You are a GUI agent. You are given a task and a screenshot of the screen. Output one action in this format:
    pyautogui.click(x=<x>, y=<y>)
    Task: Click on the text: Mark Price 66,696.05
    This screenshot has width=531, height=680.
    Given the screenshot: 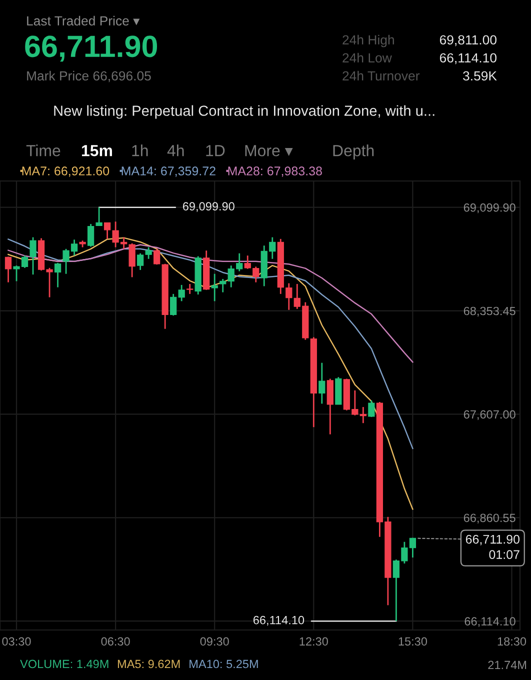 What is the action you would take?
    pyautogui.click(x=89, y=76)
    